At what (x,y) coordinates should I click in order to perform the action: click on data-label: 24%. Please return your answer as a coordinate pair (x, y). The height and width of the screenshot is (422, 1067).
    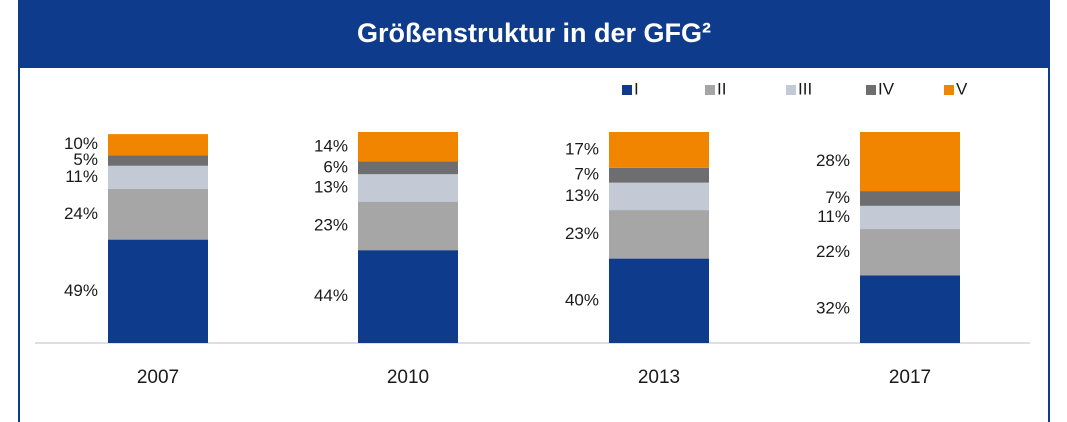
    Looking at the image, I should click on (81, 213).